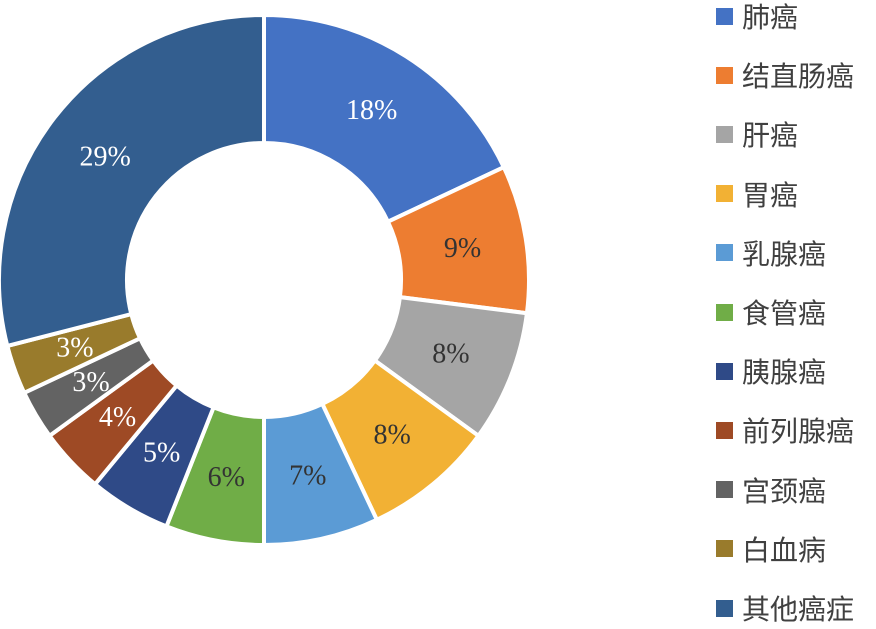  What do you see at coordinates (770, 17) in the screenshot?
I see `legend-label: 肺癌` at bounding box center [770, 17].